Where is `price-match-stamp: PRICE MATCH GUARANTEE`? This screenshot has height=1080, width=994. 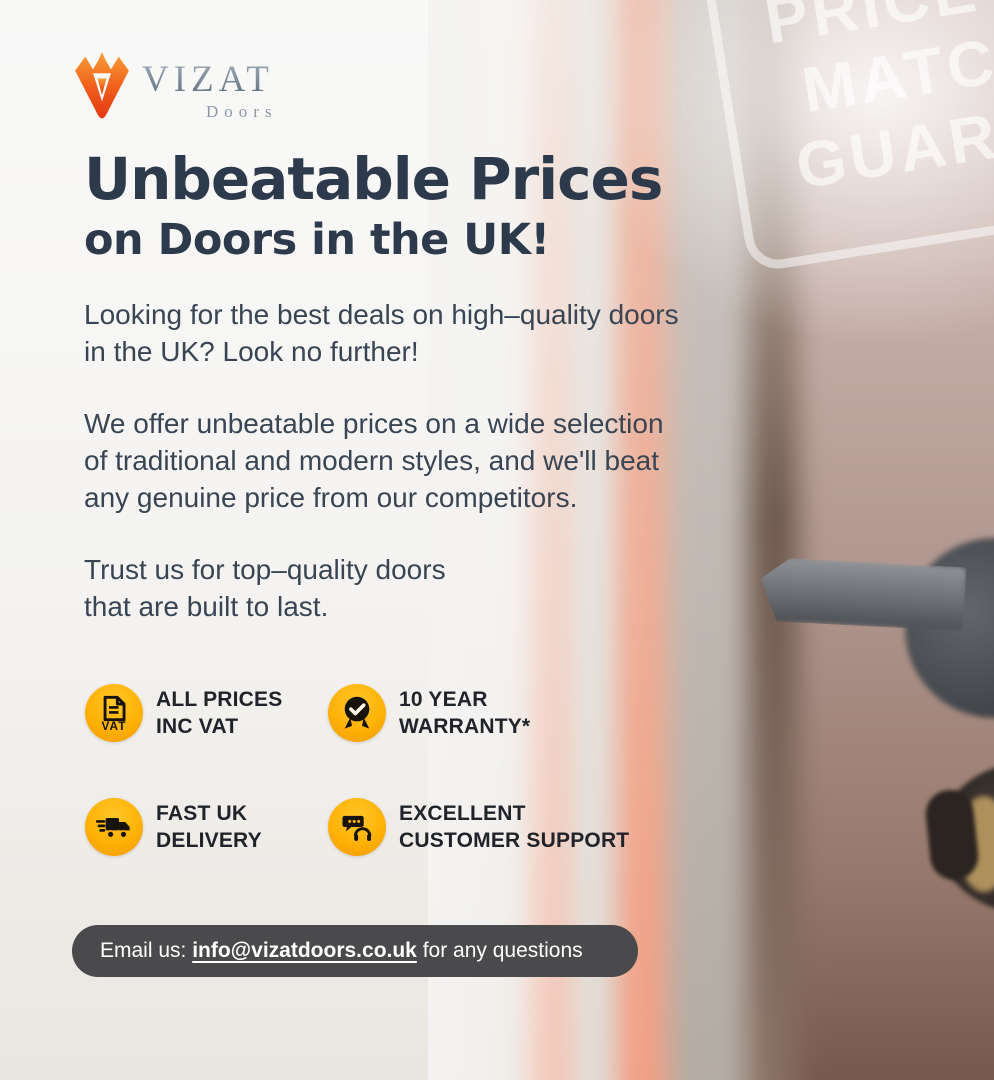 price-match-stamp: PRICE MATCH GUARANTEE is located at coordinates (846, 137).